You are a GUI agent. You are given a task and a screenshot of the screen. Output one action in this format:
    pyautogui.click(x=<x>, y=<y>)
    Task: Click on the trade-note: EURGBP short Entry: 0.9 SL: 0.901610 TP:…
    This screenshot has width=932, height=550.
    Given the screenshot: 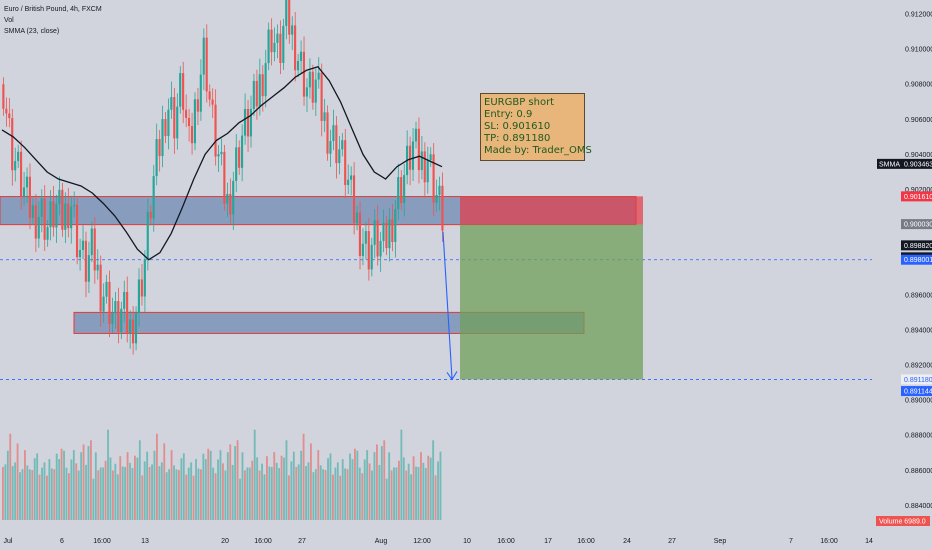 What is the action you would take?
    pyautogui.click(x=536, y=127)
    